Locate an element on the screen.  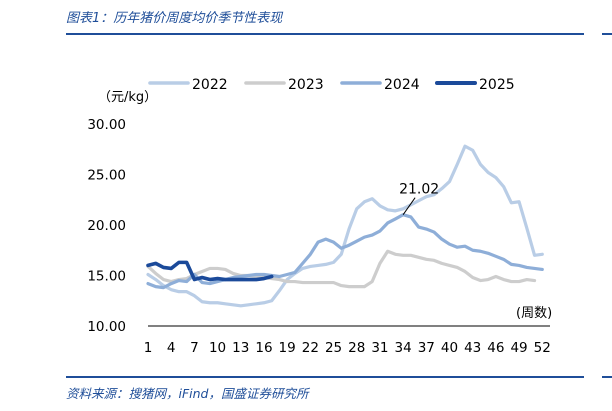
legend-label-2025: 2025 is located at coordinates (497, 85).